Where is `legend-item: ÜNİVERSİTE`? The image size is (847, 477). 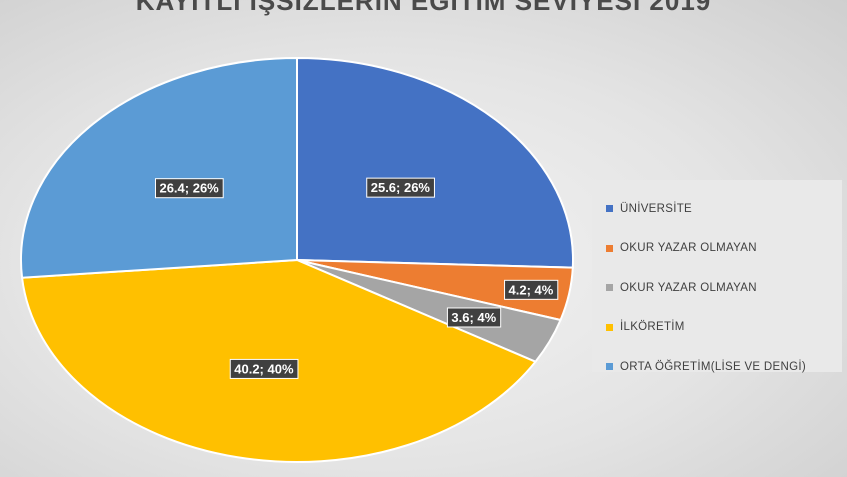 legend-item: ÜNİVERSİTE is located at coordinates (717, 209).